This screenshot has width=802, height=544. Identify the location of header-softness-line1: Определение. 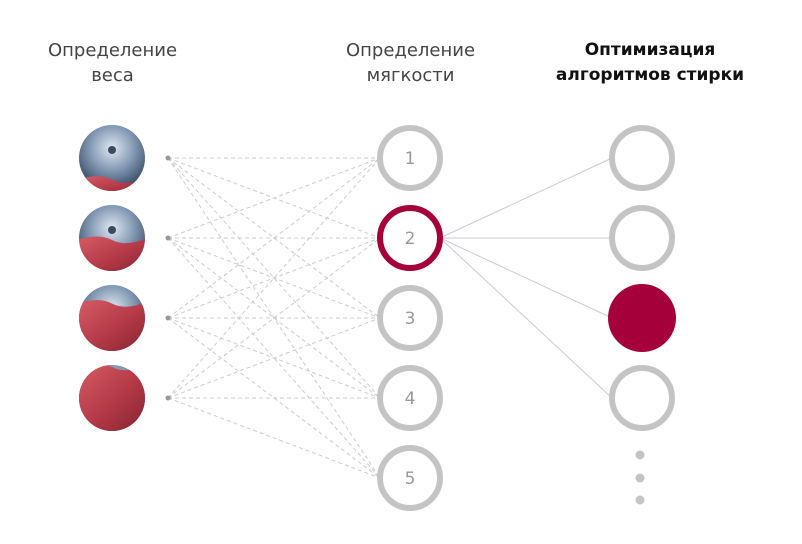
(410, 50).